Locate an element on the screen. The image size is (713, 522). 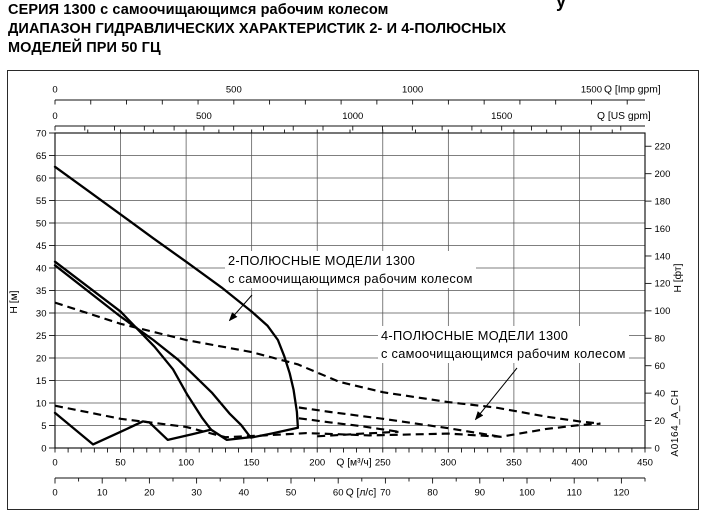
annotation-2pole-line1: 2-ПОЛЮСНЫЕ МОДЕЛИ 1300 is located at coordinates (322, 260).